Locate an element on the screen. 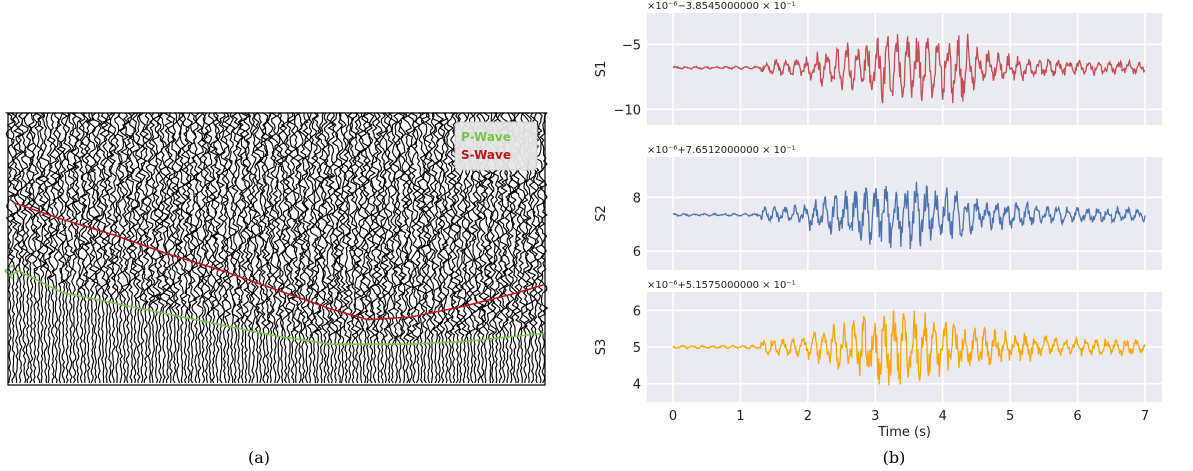 This screenshot has width=1193, height=471. station-panel-3: 4 5 6 S3 ×10⁻⁶+5.1575000000 × 10⁻¹ is located at coordinates (878, 341).